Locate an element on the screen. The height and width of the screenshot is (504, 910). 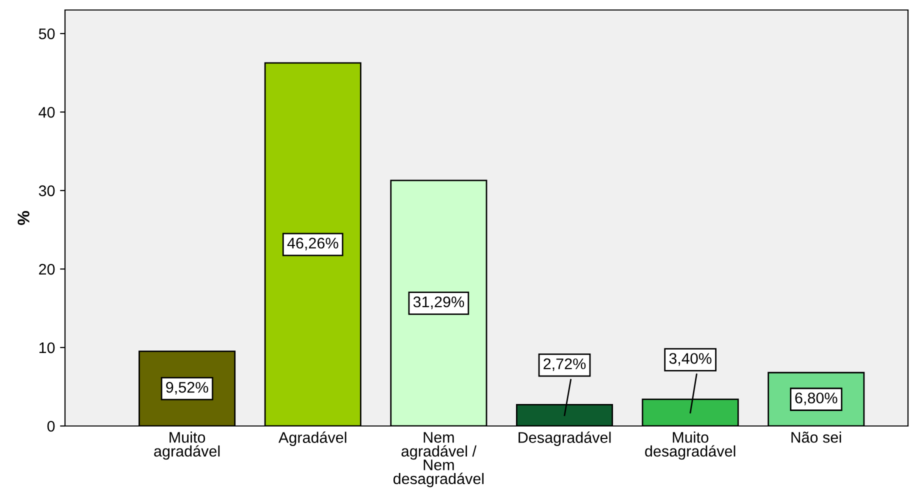
y-tick-label: 50 is located at coordinates (46, 34).